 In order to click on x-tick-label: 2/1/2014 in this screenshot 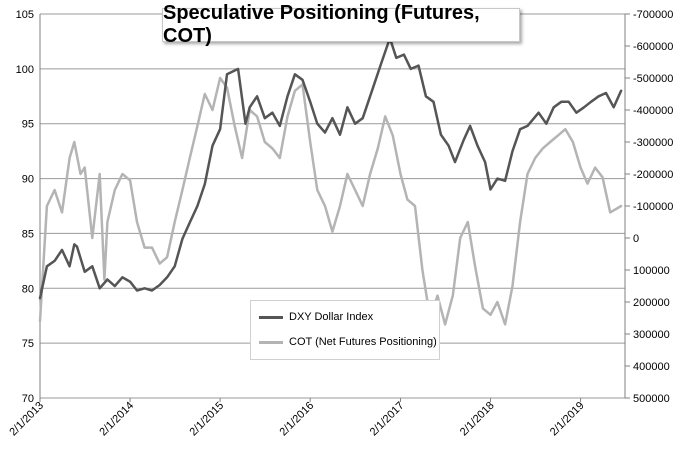, I will do `click(116, 419)`.